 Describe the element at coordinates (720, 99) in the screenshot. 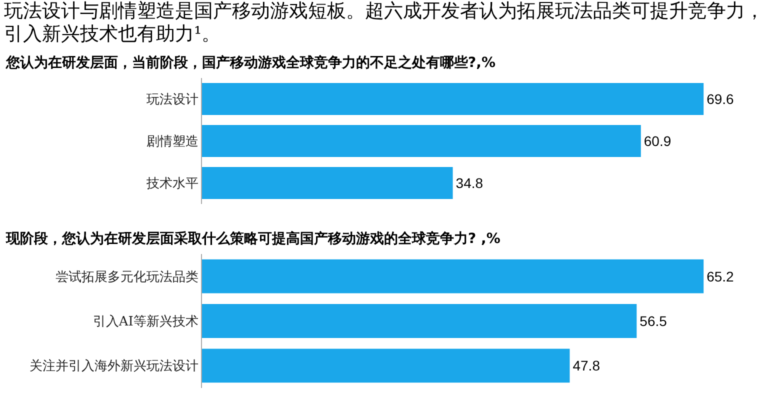

I see `data-label: 69.6` at that location.